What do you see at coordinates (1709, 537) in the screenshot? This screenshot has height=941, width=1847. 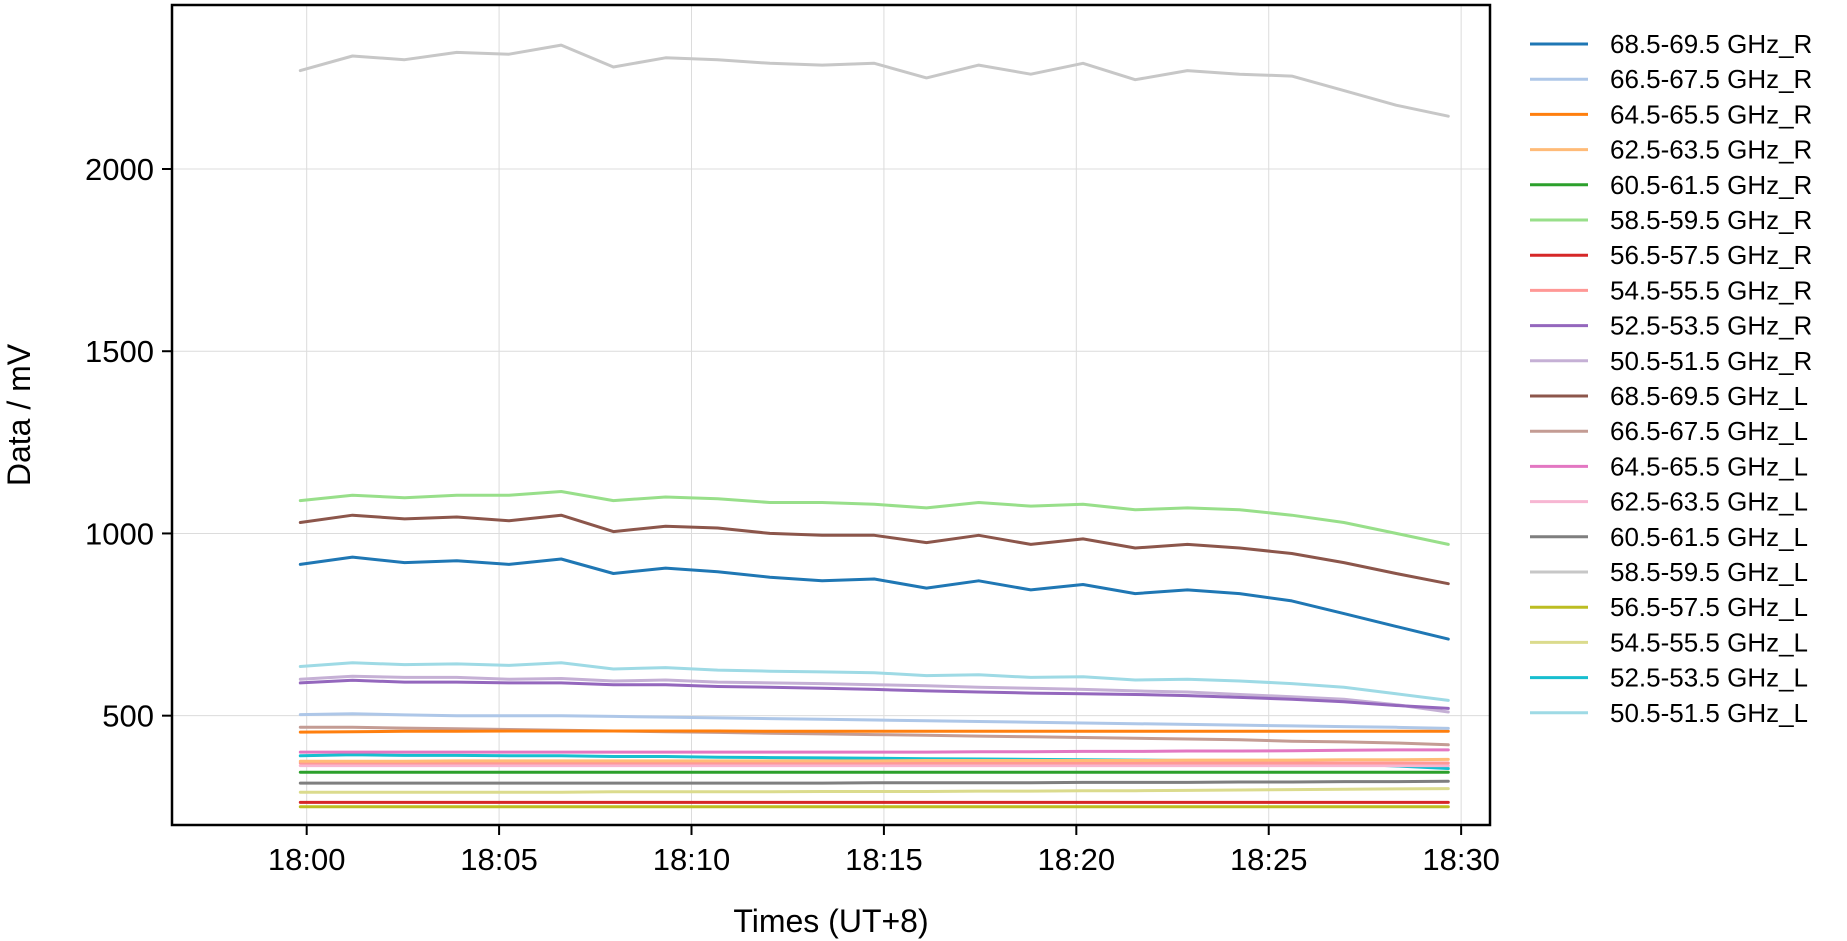 I see `legend-label: 60.5-61.5 GHz_L` at bounding box center [1709, 537].